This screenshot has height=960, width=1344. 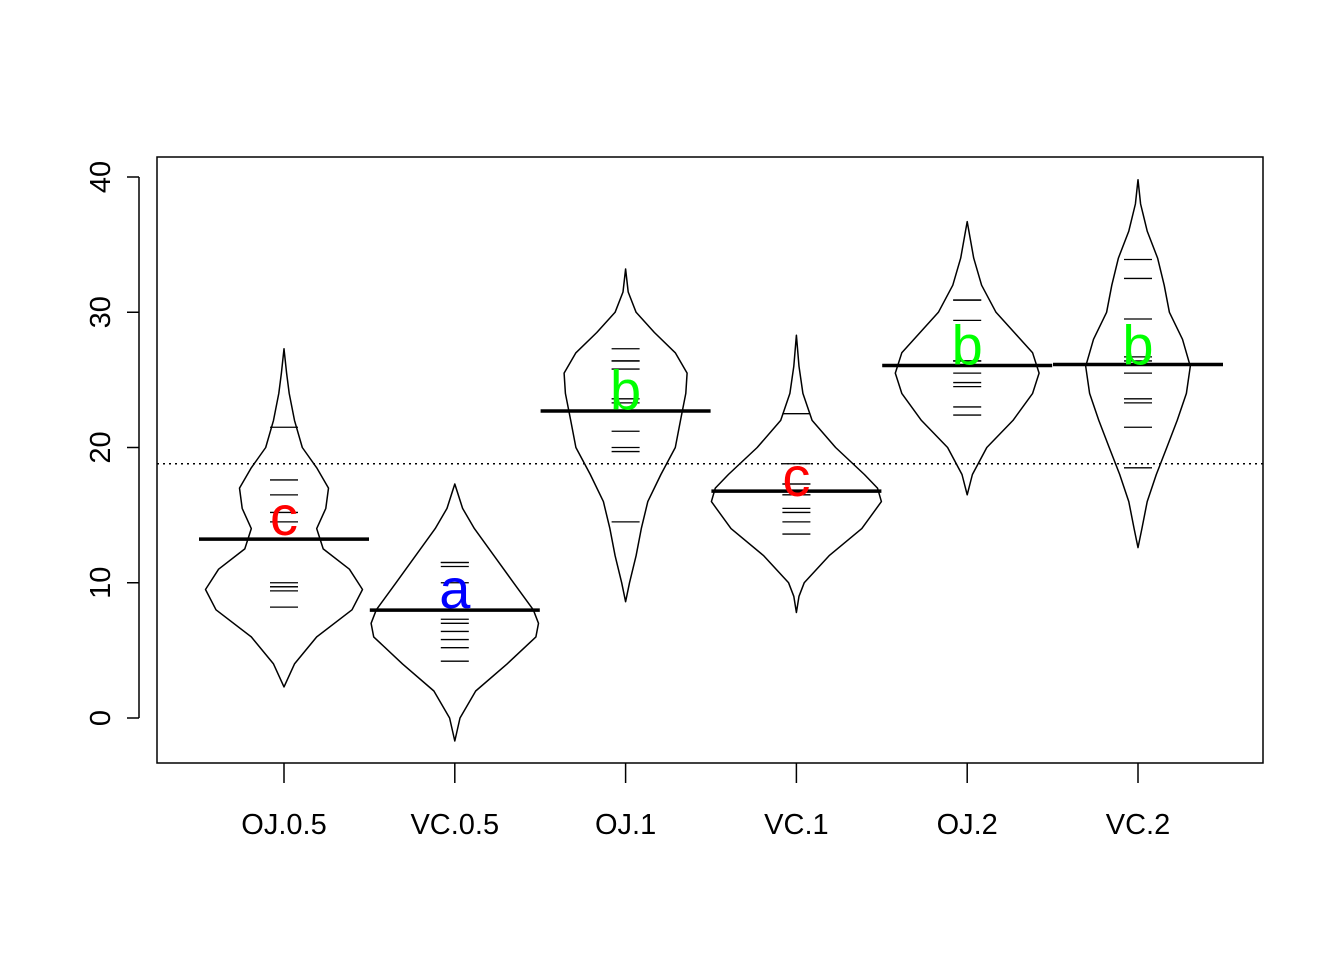 I want to click on x-tick-label: OJ.1, so click(x=625, y=825).